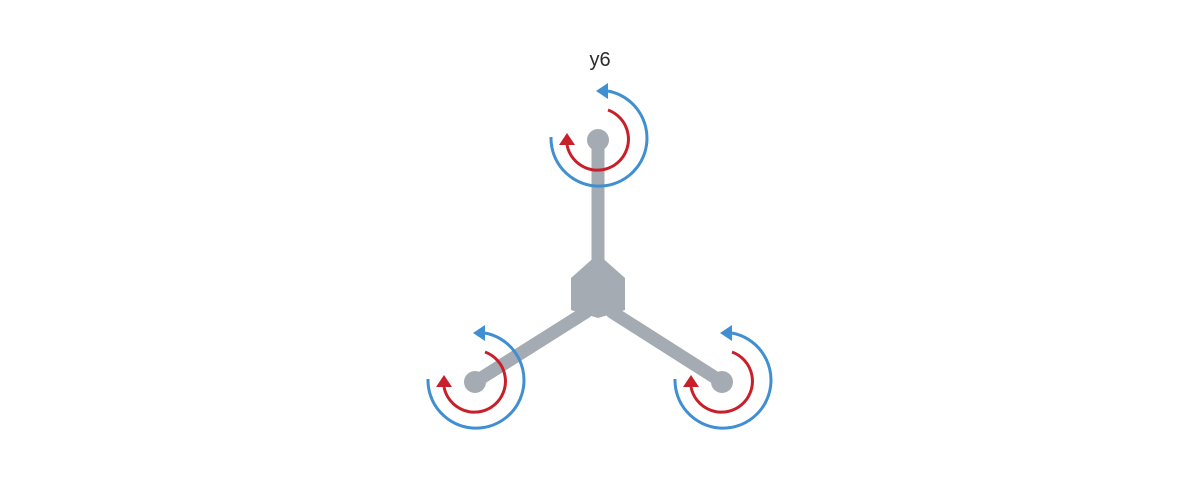 This screenshot has height=494, width=1200. I want to click on motor-bottom-left, so click(475, 382).